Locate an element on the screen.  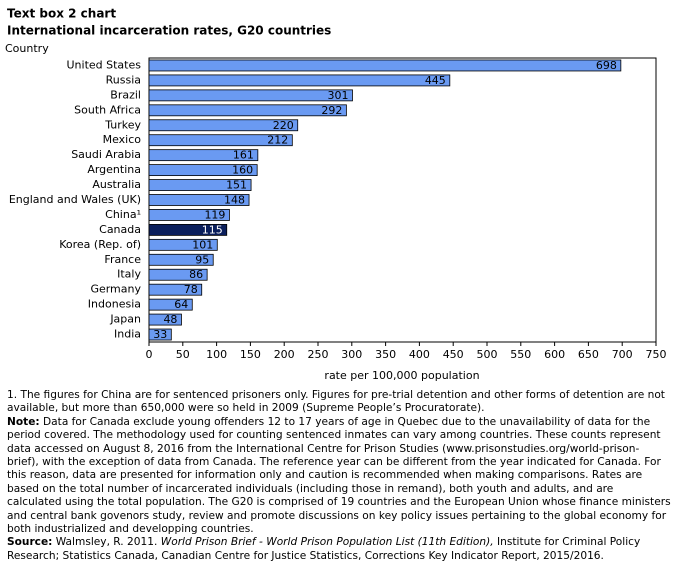
x-tick-label: 500 is located at coordinates (487, 354).